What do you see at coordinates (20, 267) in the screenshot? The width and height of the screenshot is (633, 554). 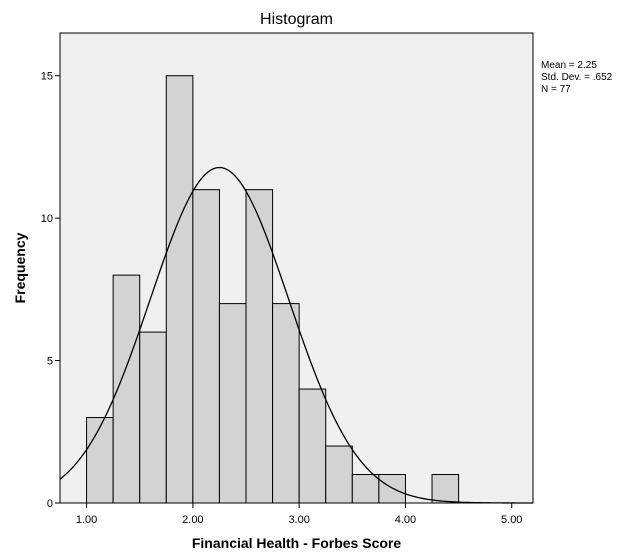 I see `y-axis-label: Frequency` at bounding box center [20, 267].